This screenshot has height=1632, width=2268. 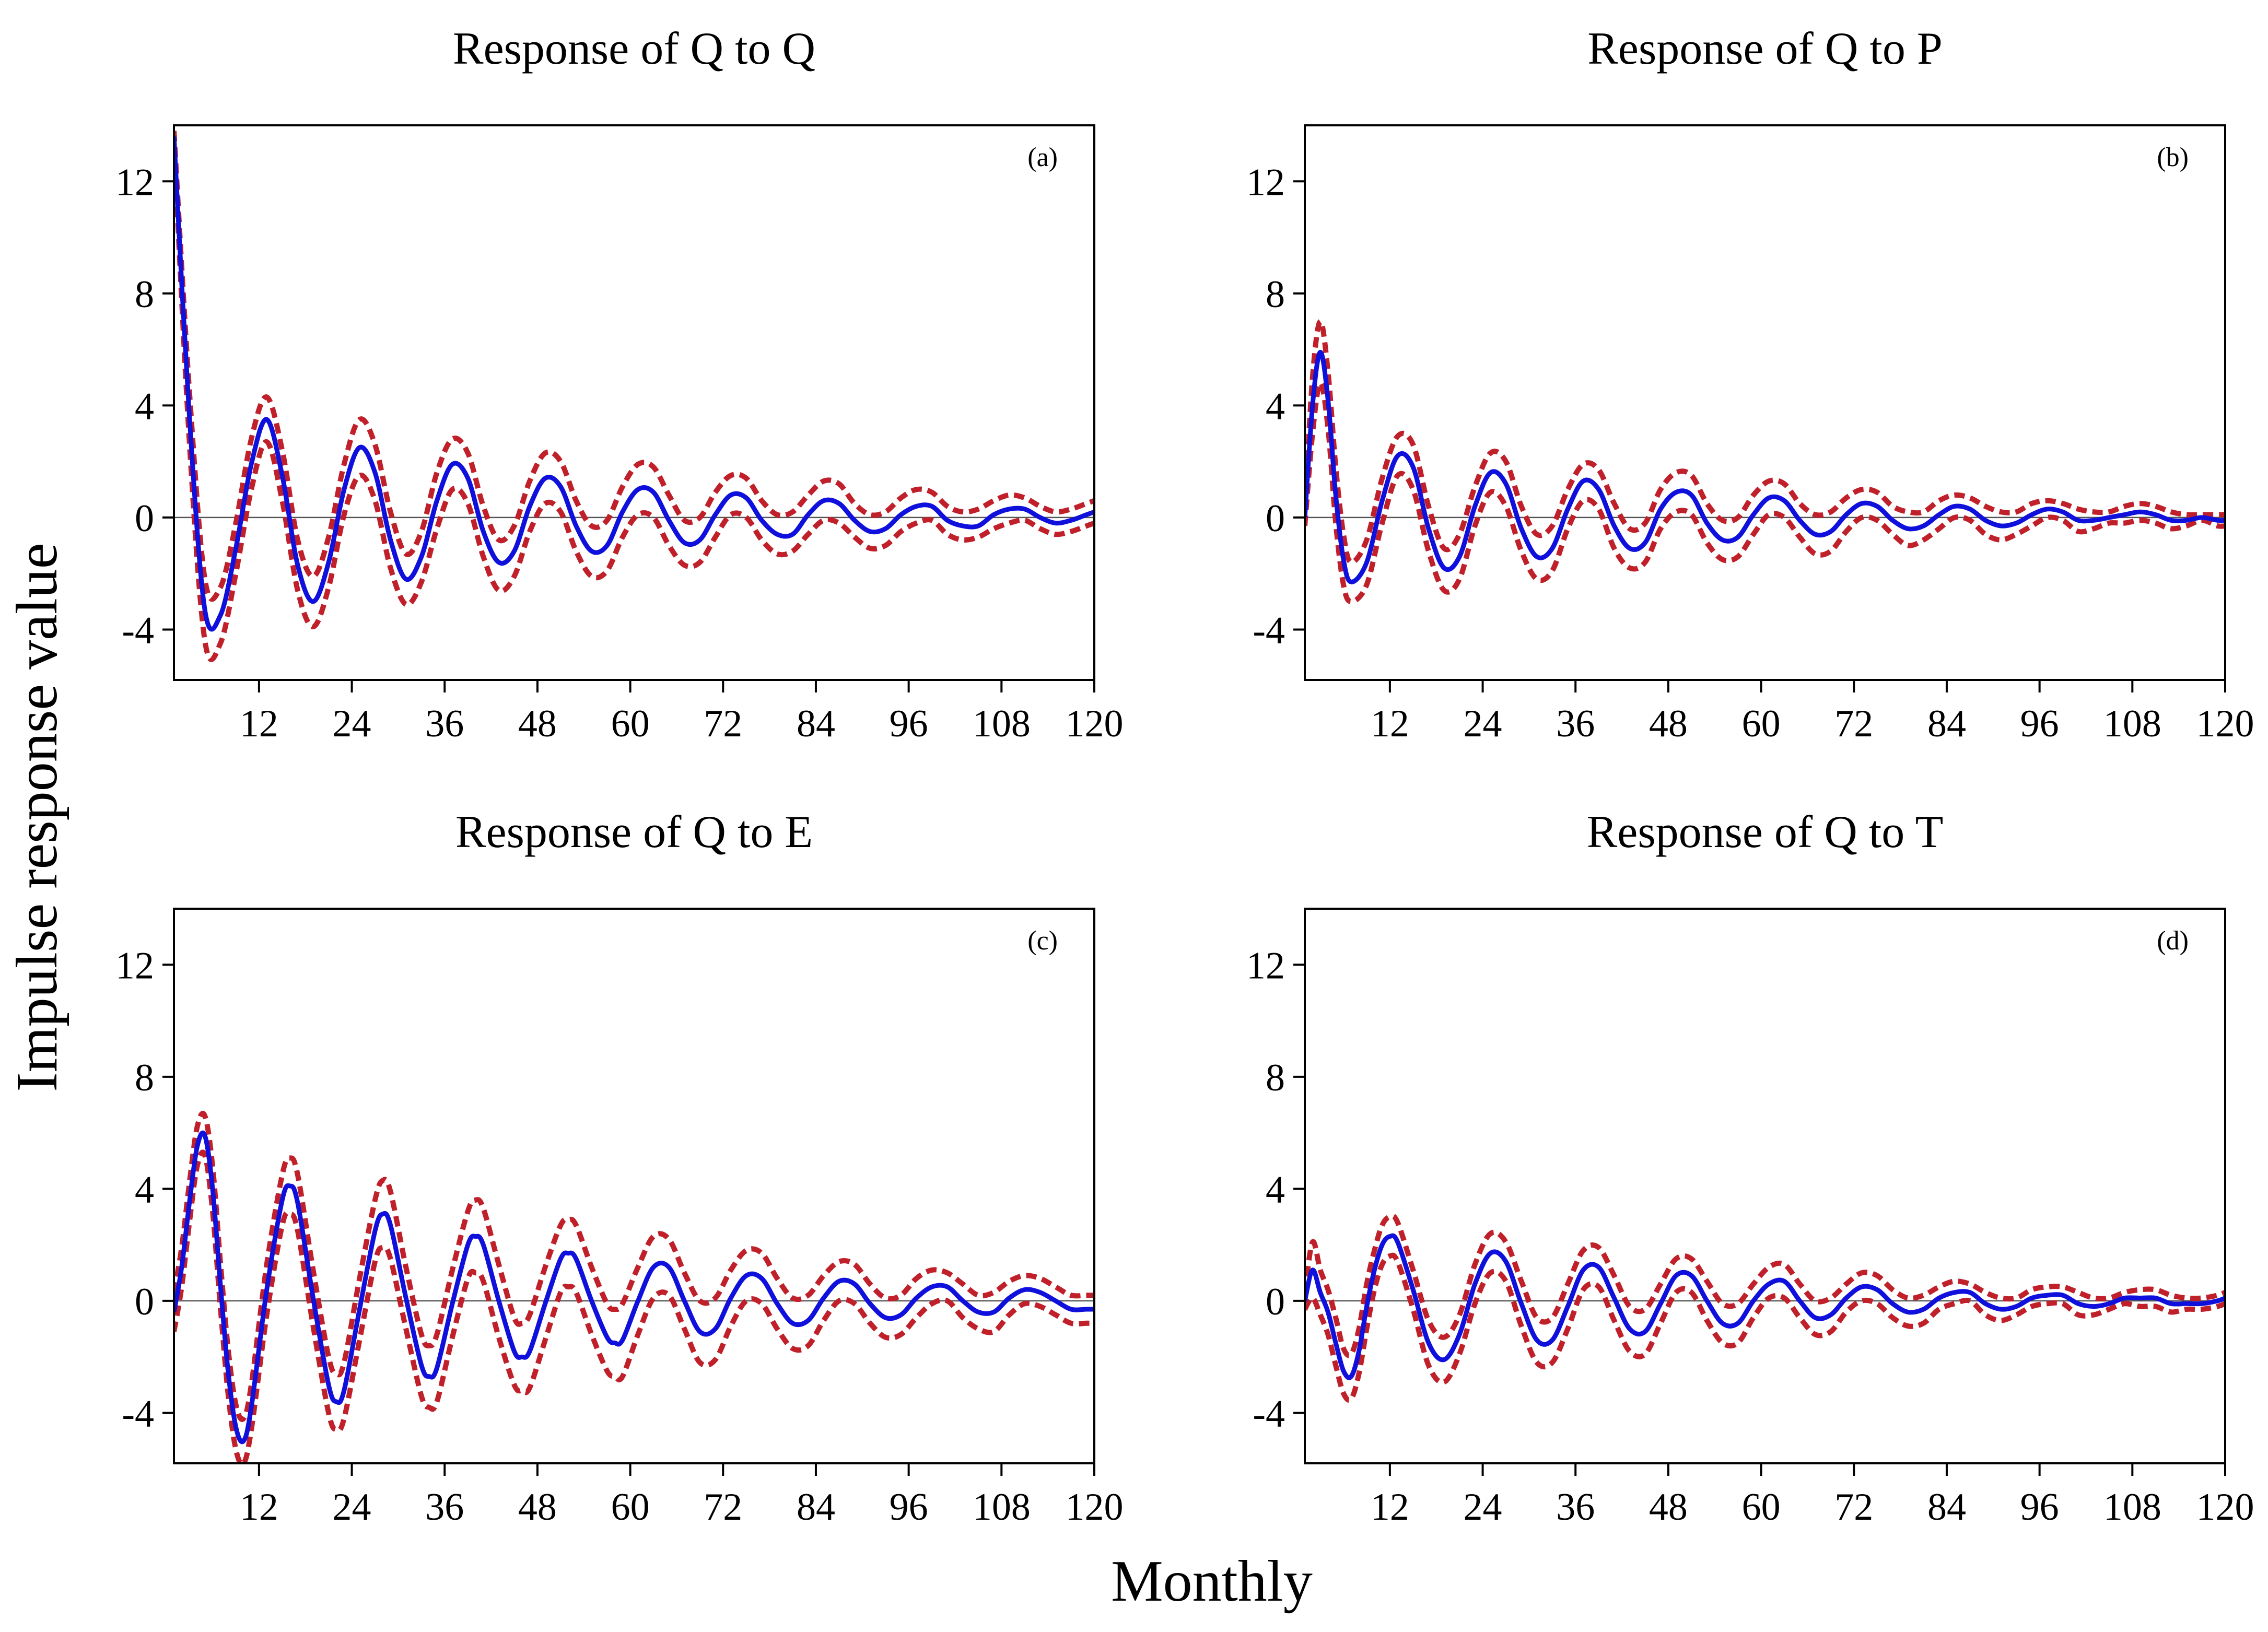 What do you see at coordinates (1766, 833) in the screenshot?
I see `panel-title-d: Response of Q to T` at bounding box center [1766, 833].